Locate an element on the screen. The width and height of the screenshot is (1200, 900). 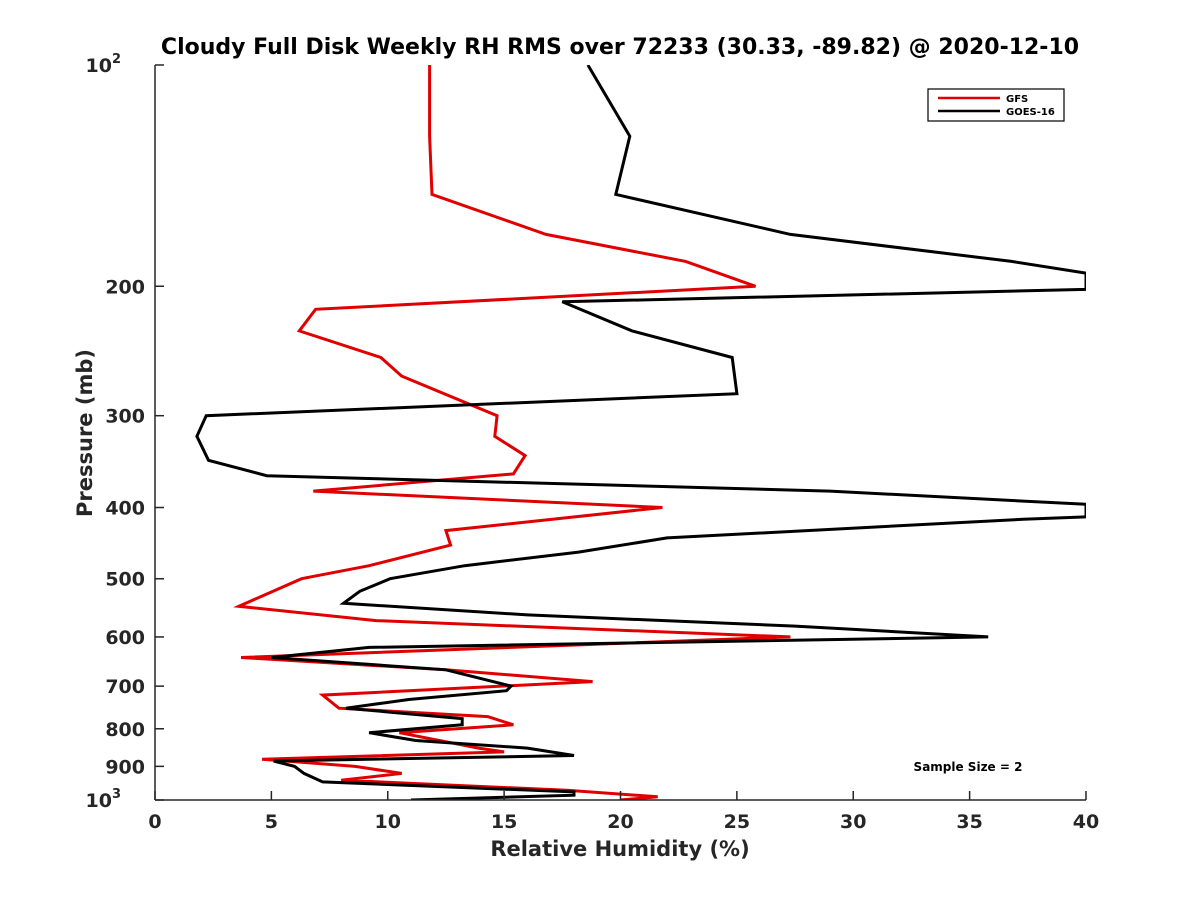
y-tick-label: 500 is located at coordinates (125, 580).